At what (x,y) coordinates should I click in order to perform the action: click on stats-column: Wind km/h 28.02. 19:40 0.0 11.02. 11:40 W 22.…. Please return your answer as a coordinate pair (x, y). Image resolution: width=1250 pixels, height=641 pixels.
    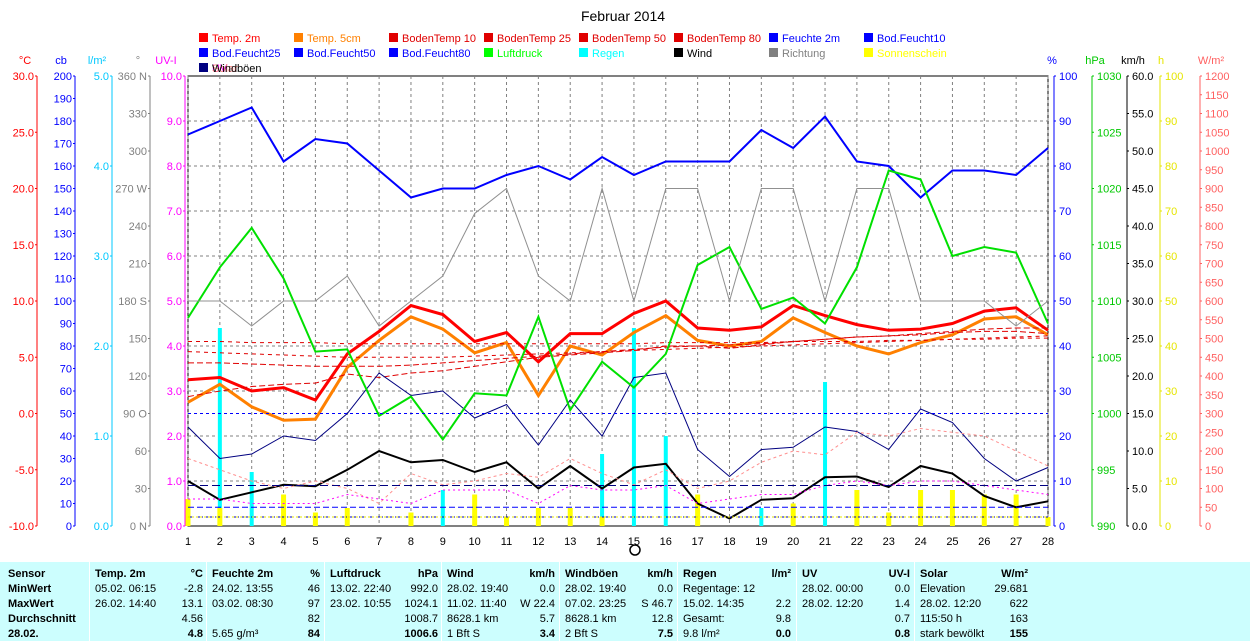
    Looking at the image, I should click on (501, 601).